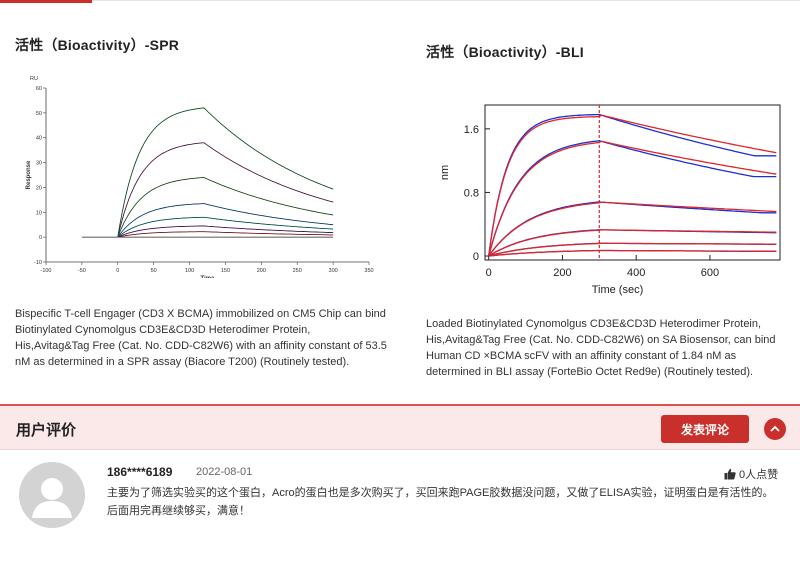 This screenshot has width=800, height=566. I want to click on collapse-button, so click(775, 429).